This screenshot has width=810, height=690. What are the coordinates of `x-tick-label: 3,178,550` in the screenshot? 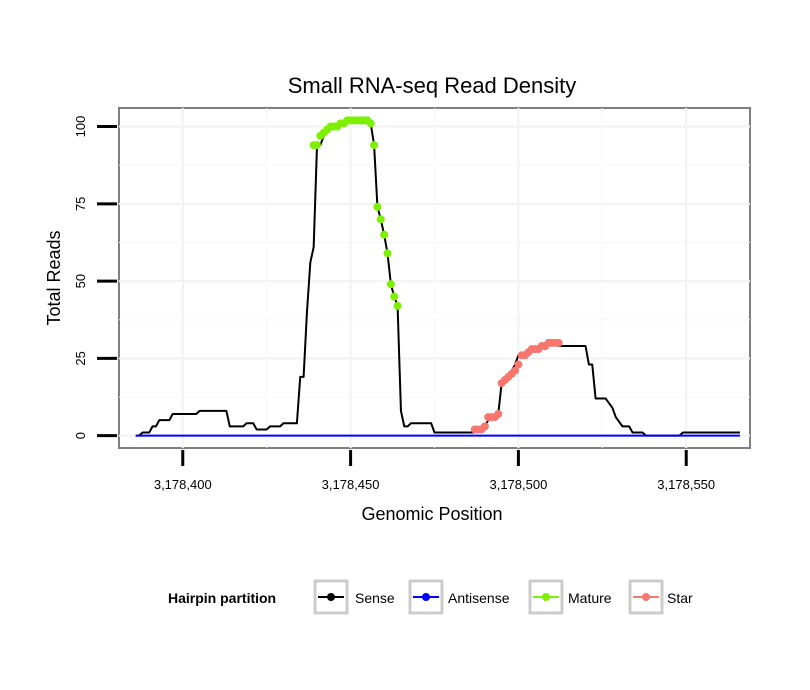 It's located at (686, 484).